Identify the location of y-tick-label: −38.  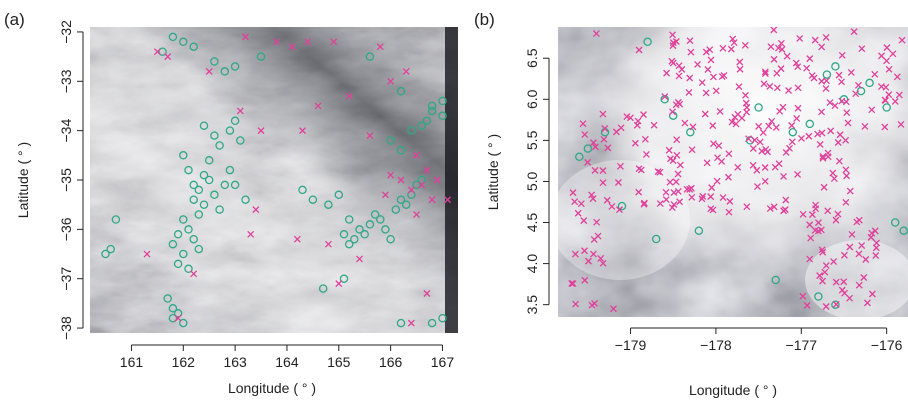
(66, 328).